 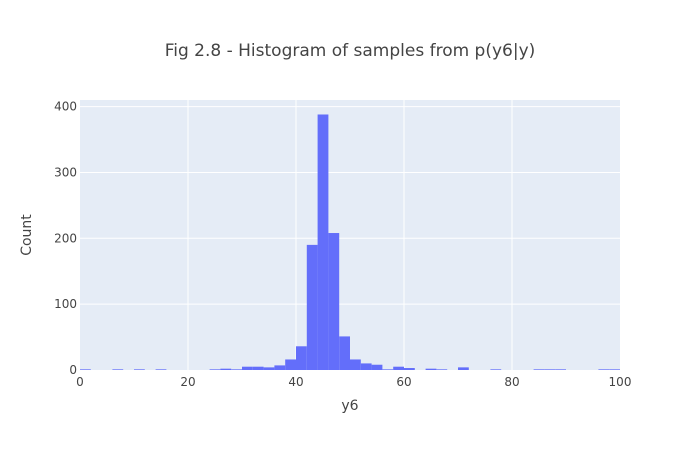 What do you see at coordinates (80, 382) in the screenshot?
I see `x-tick-label: 0` at bounding box center [80, 382].